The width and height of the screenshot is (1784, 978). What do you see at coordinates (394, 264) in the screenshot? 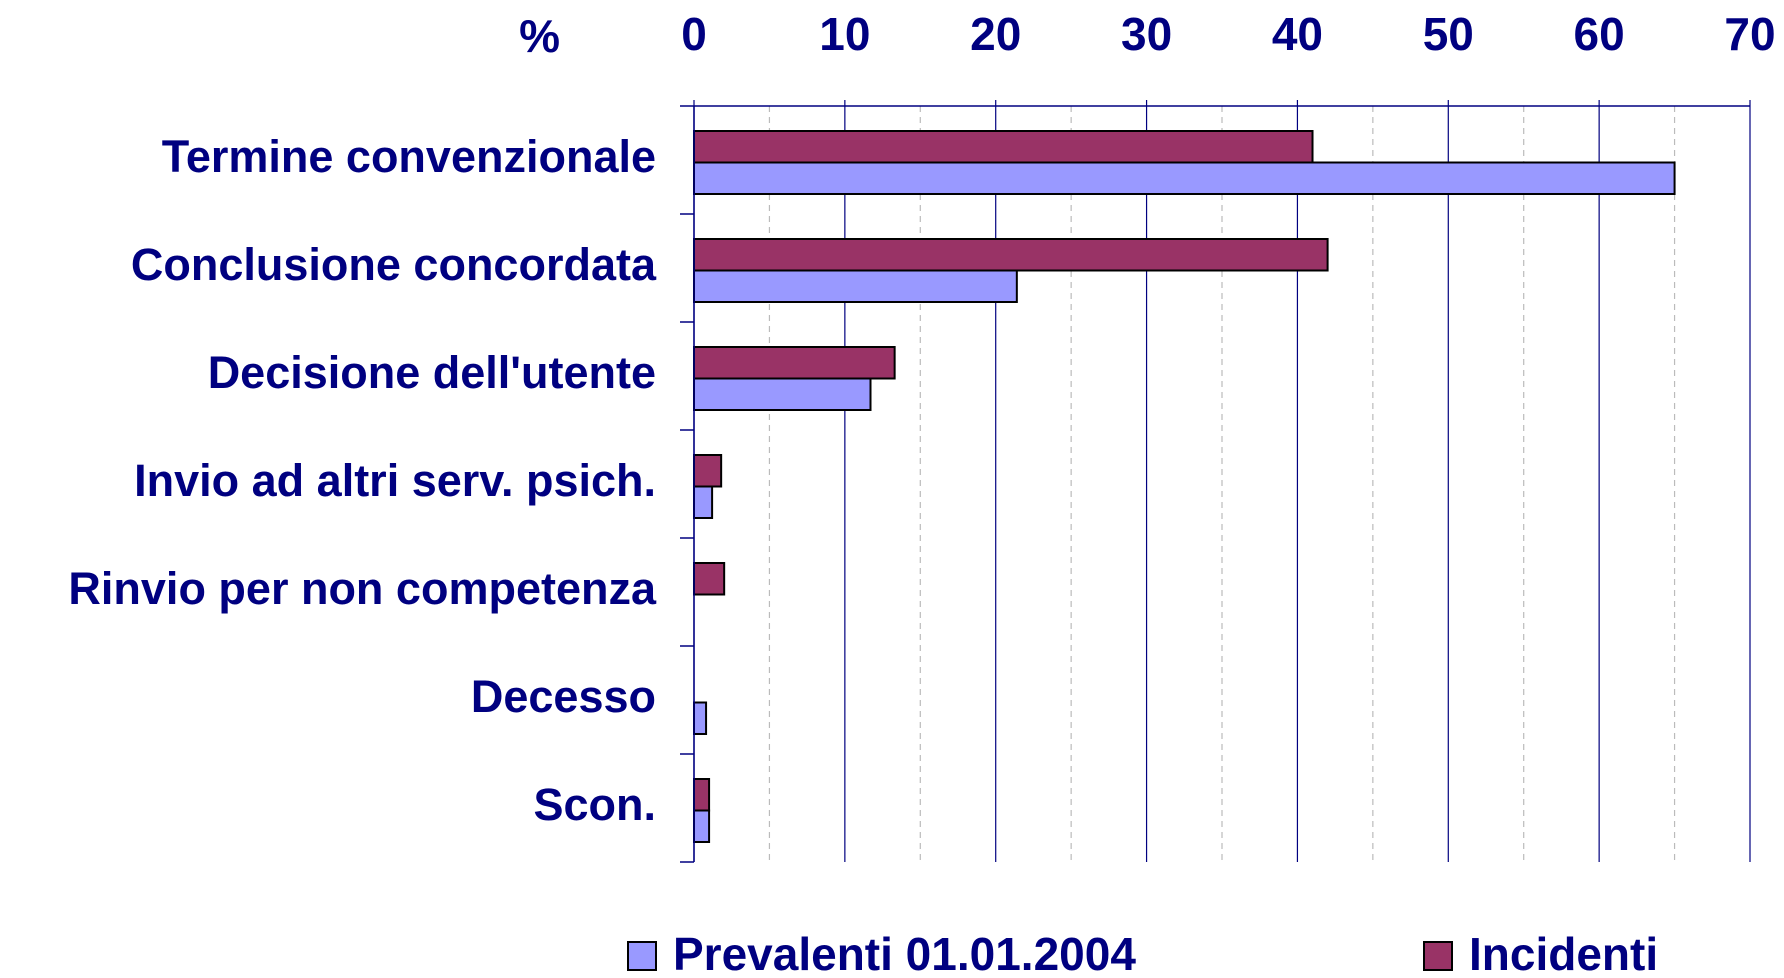
I see `y-tick-label: Conclusione concordata` at bounding box center [394, 264].